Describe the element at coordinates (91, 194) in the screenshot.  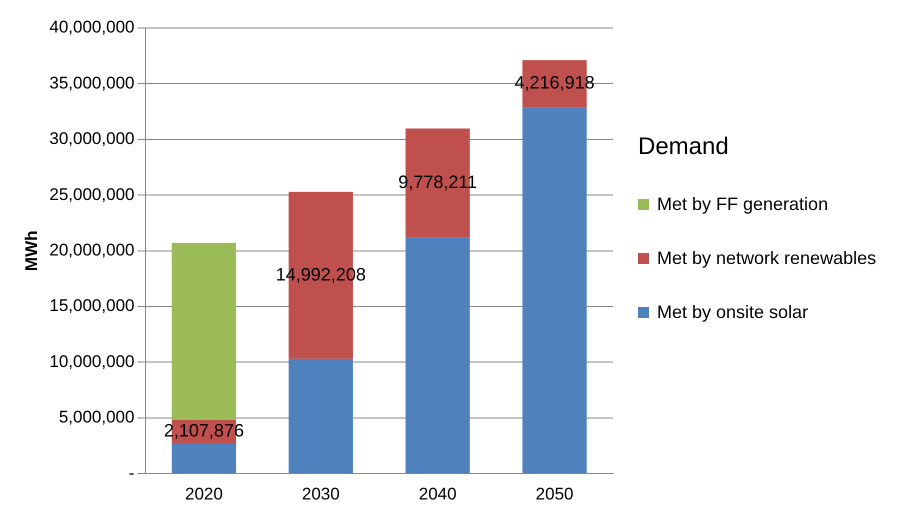
I see `y-tick-label: 25,000,000` at that location.